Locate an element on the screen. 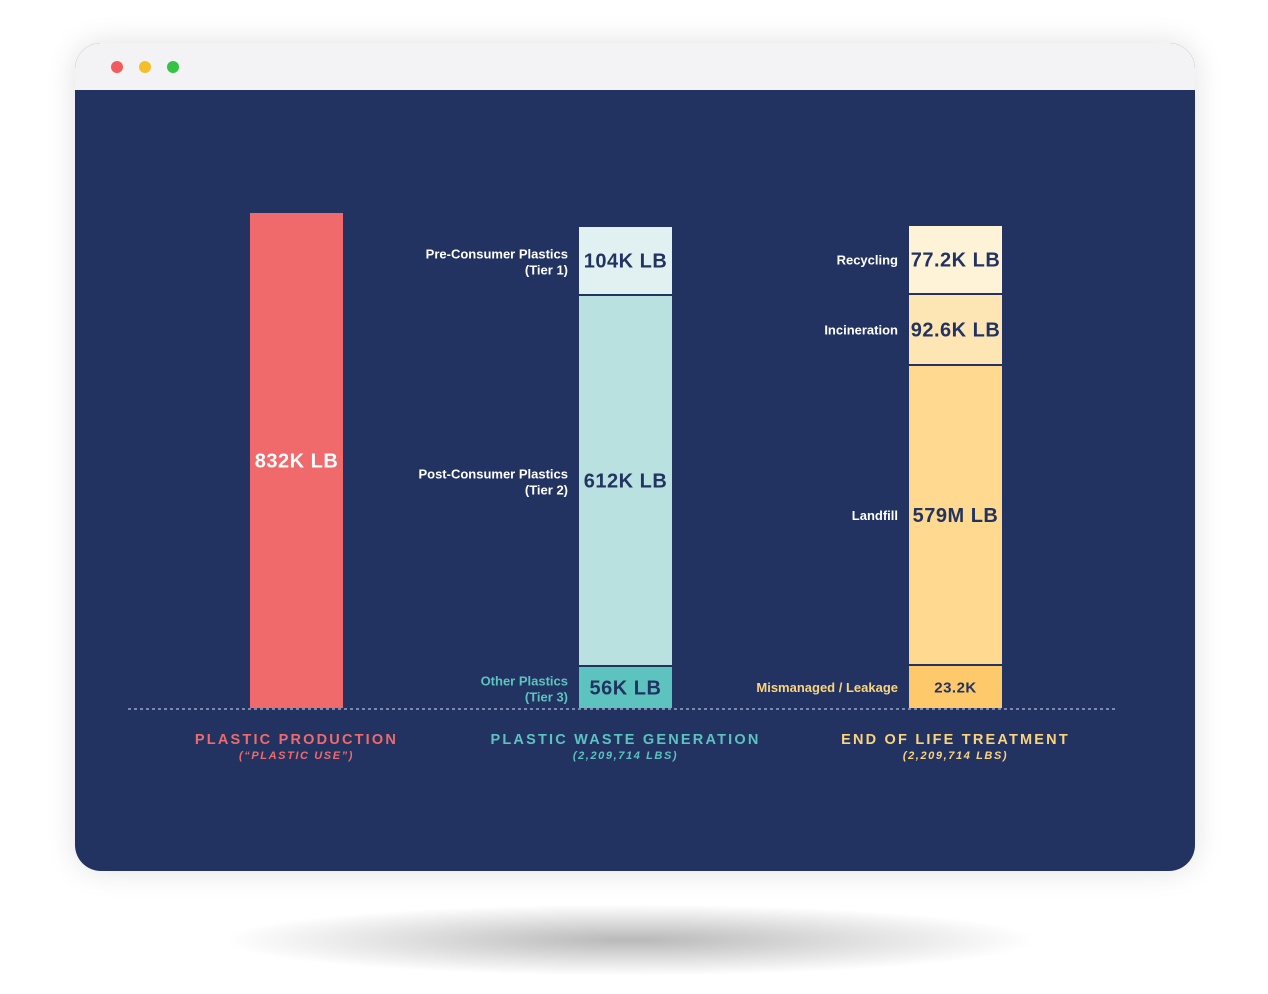  bar-value-label: 23.2K is located at coordinates (955, 687).